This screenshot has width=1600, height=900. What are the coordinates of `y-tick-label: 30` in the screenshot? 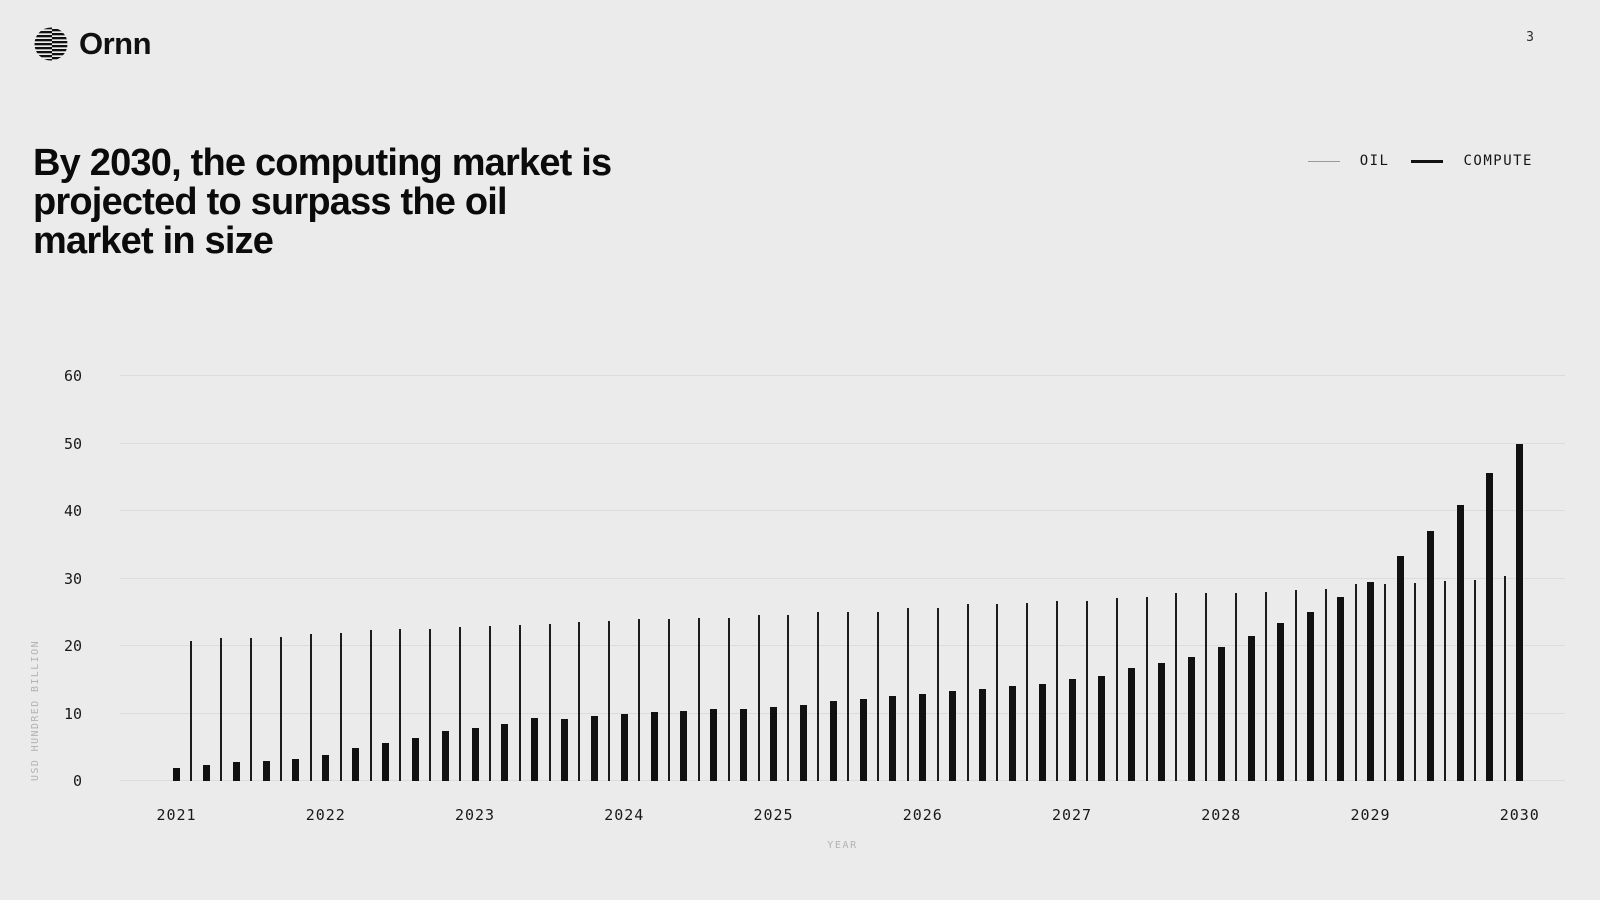 It's located at (72, 578).